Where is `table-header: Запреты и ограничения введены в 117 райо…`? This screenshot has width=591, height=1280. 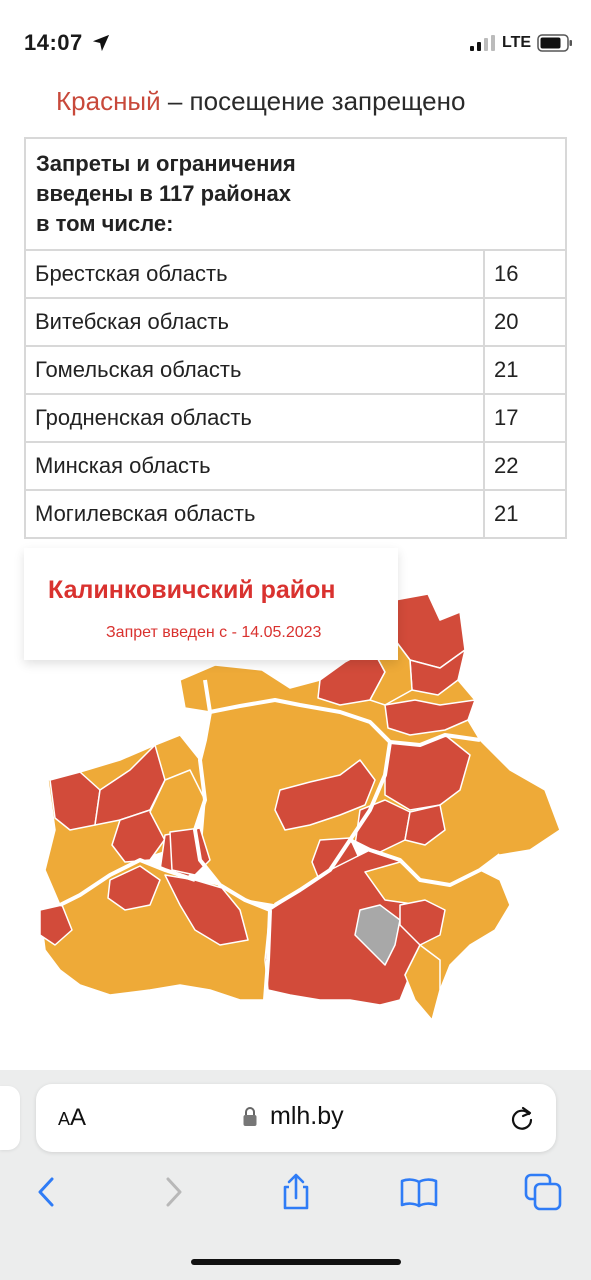 table-header: Запреты и ограничения введены в 117 райо… is located at coordinates (295, 194).